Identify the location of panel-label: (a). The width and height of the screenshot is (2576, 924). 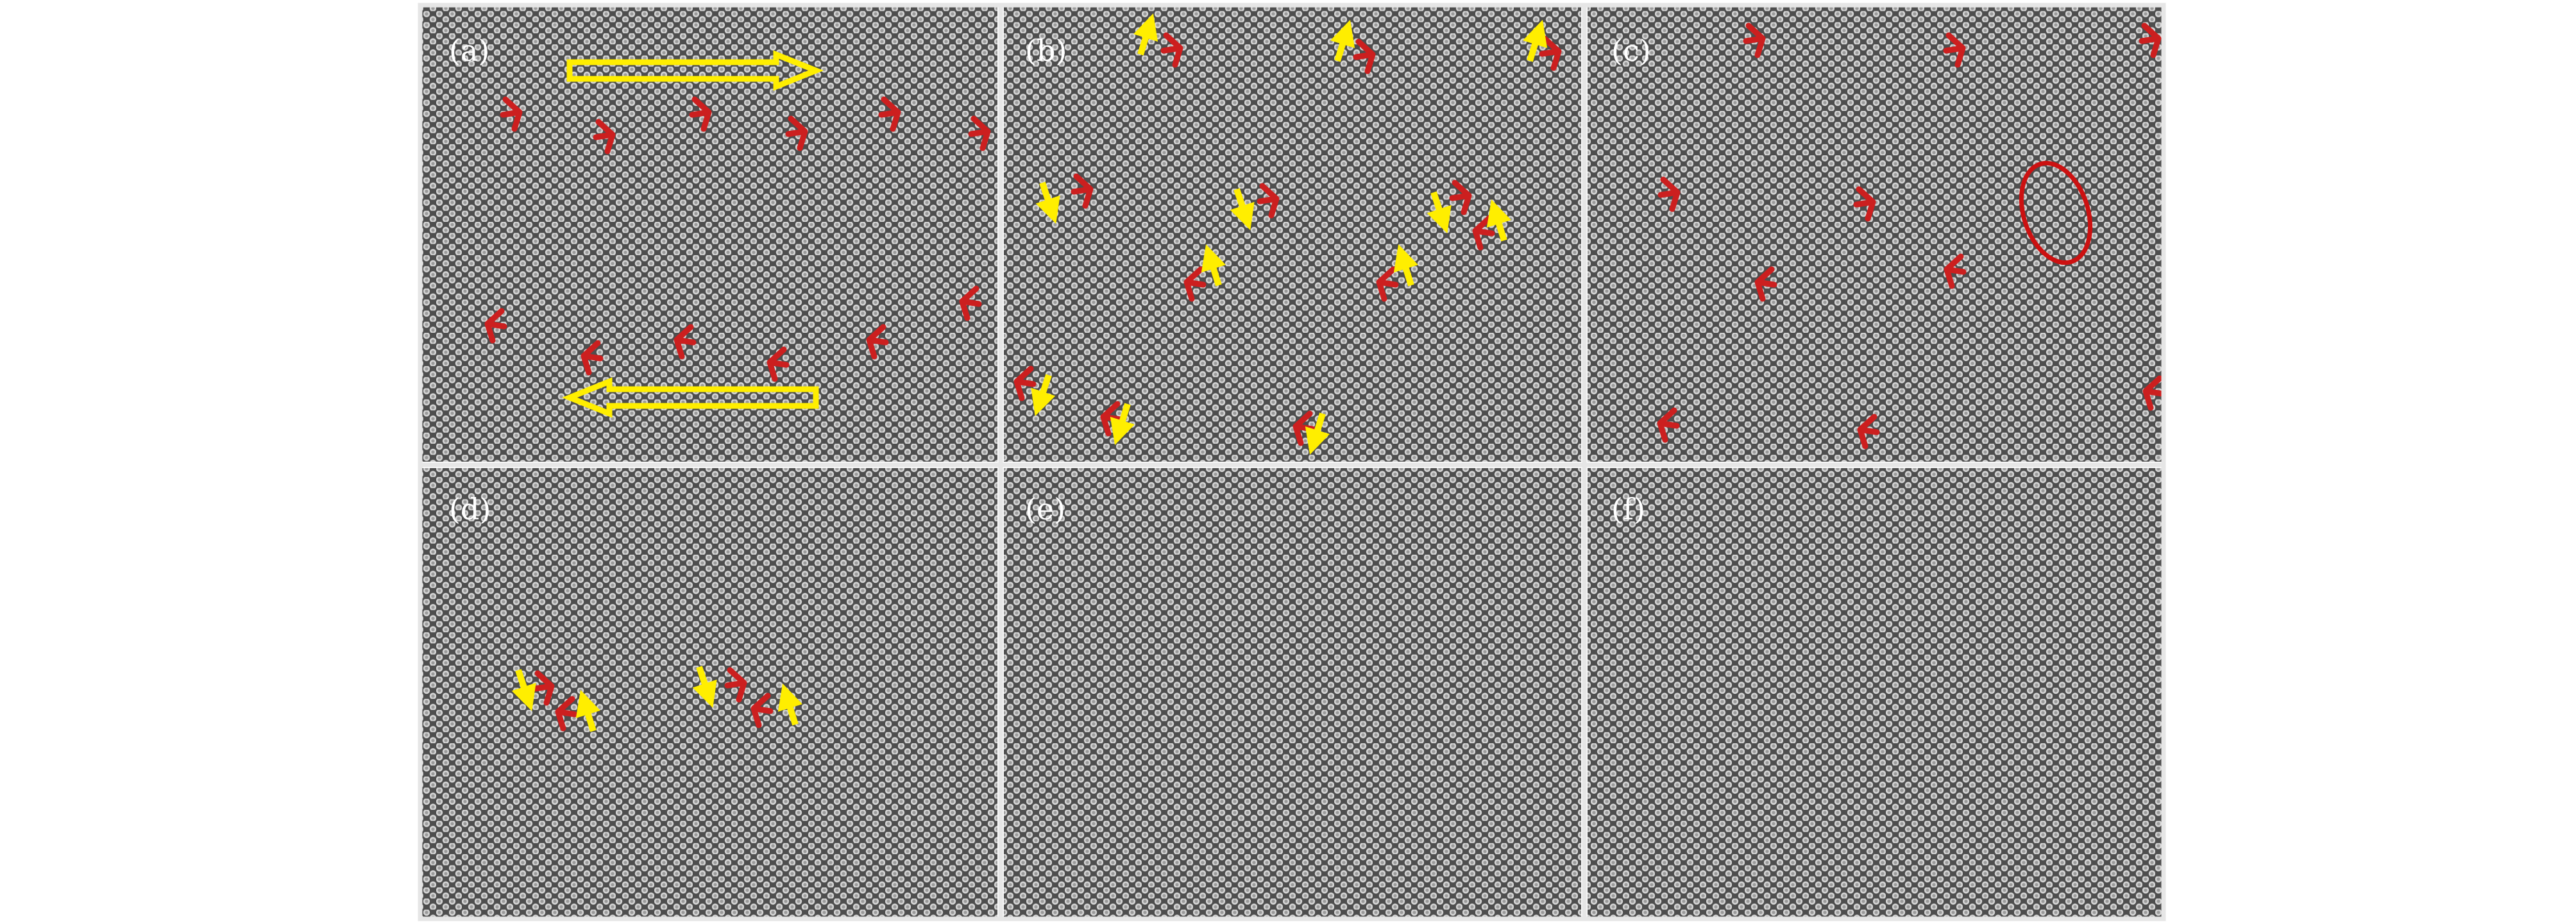
(469, 50).